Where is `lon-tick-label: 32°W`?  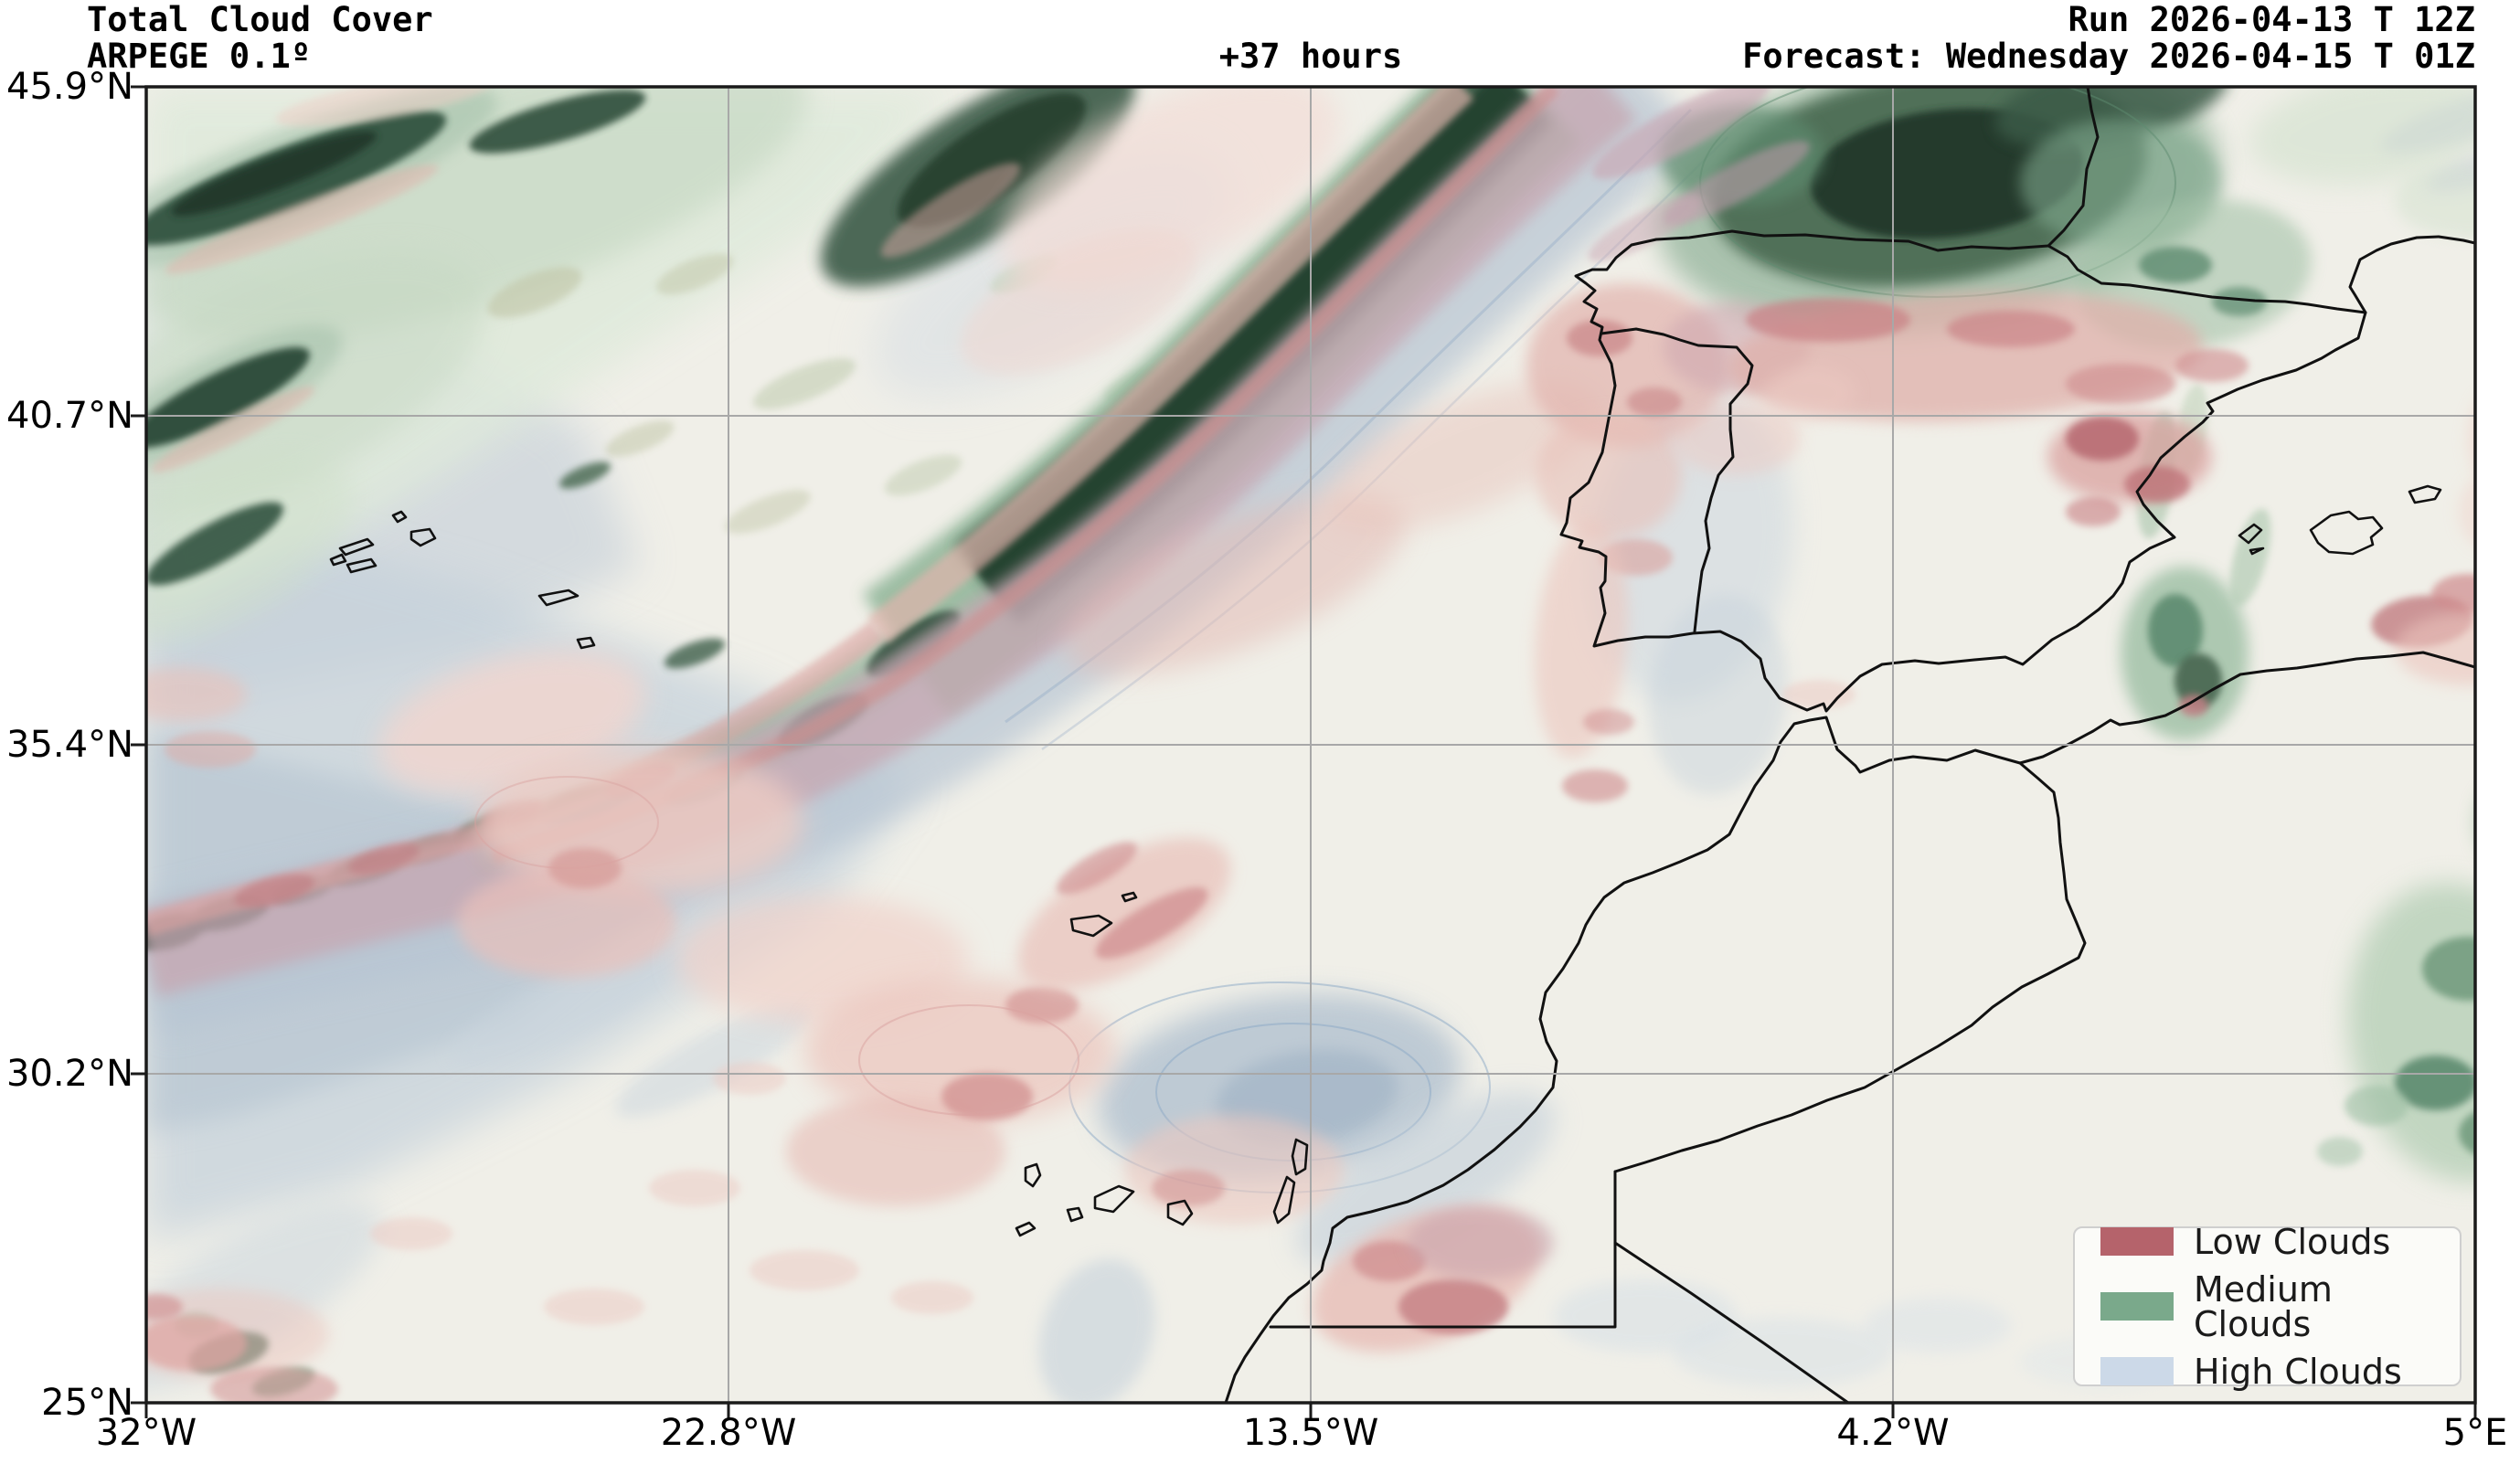
lon-tick-label: 32°W is located at coordinates (146, 1433).